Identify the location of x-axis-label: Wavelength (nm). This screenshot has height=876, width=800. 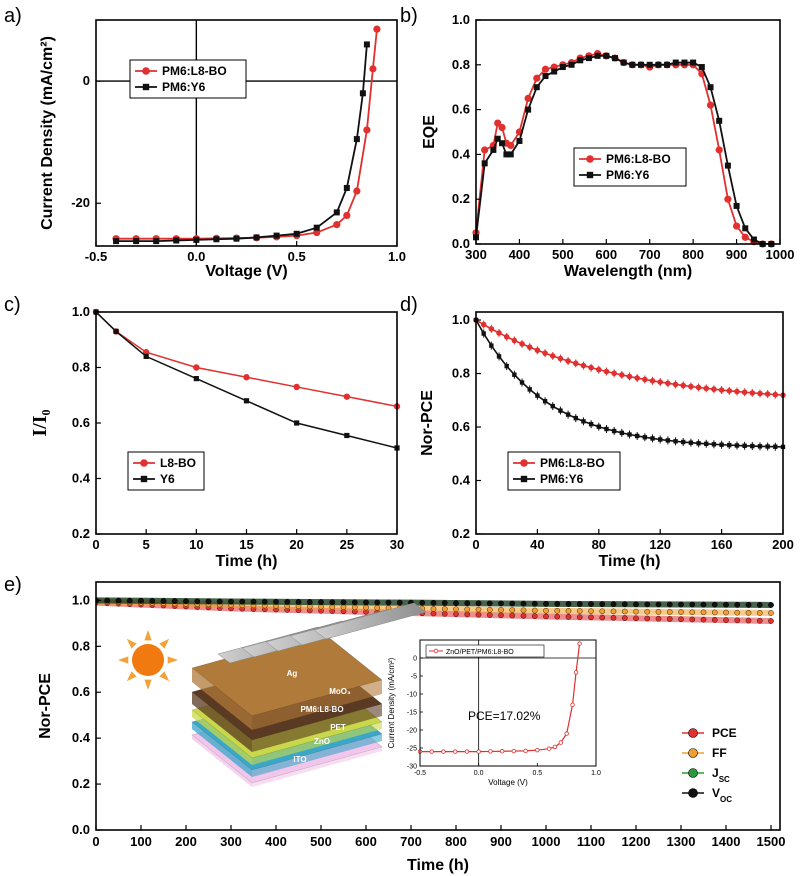
(628, 271).